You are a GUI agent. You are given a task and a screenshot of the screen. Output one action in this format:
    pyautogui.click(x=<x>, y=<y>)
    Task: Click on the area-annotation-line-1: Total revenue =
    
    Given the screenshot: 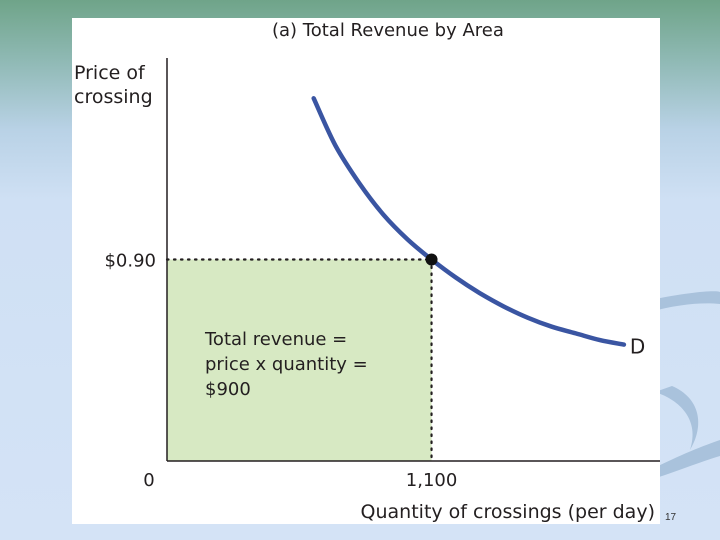 What is the action you would take?
    pyautogui.click(x=275, y=339)
    